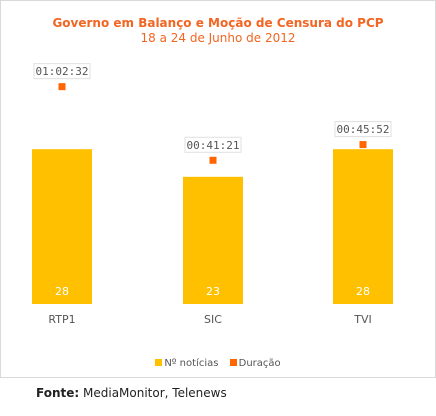 This screenshot has width=436, height=416. I want to click on category-label-sic: SIC, so click(213, 319).